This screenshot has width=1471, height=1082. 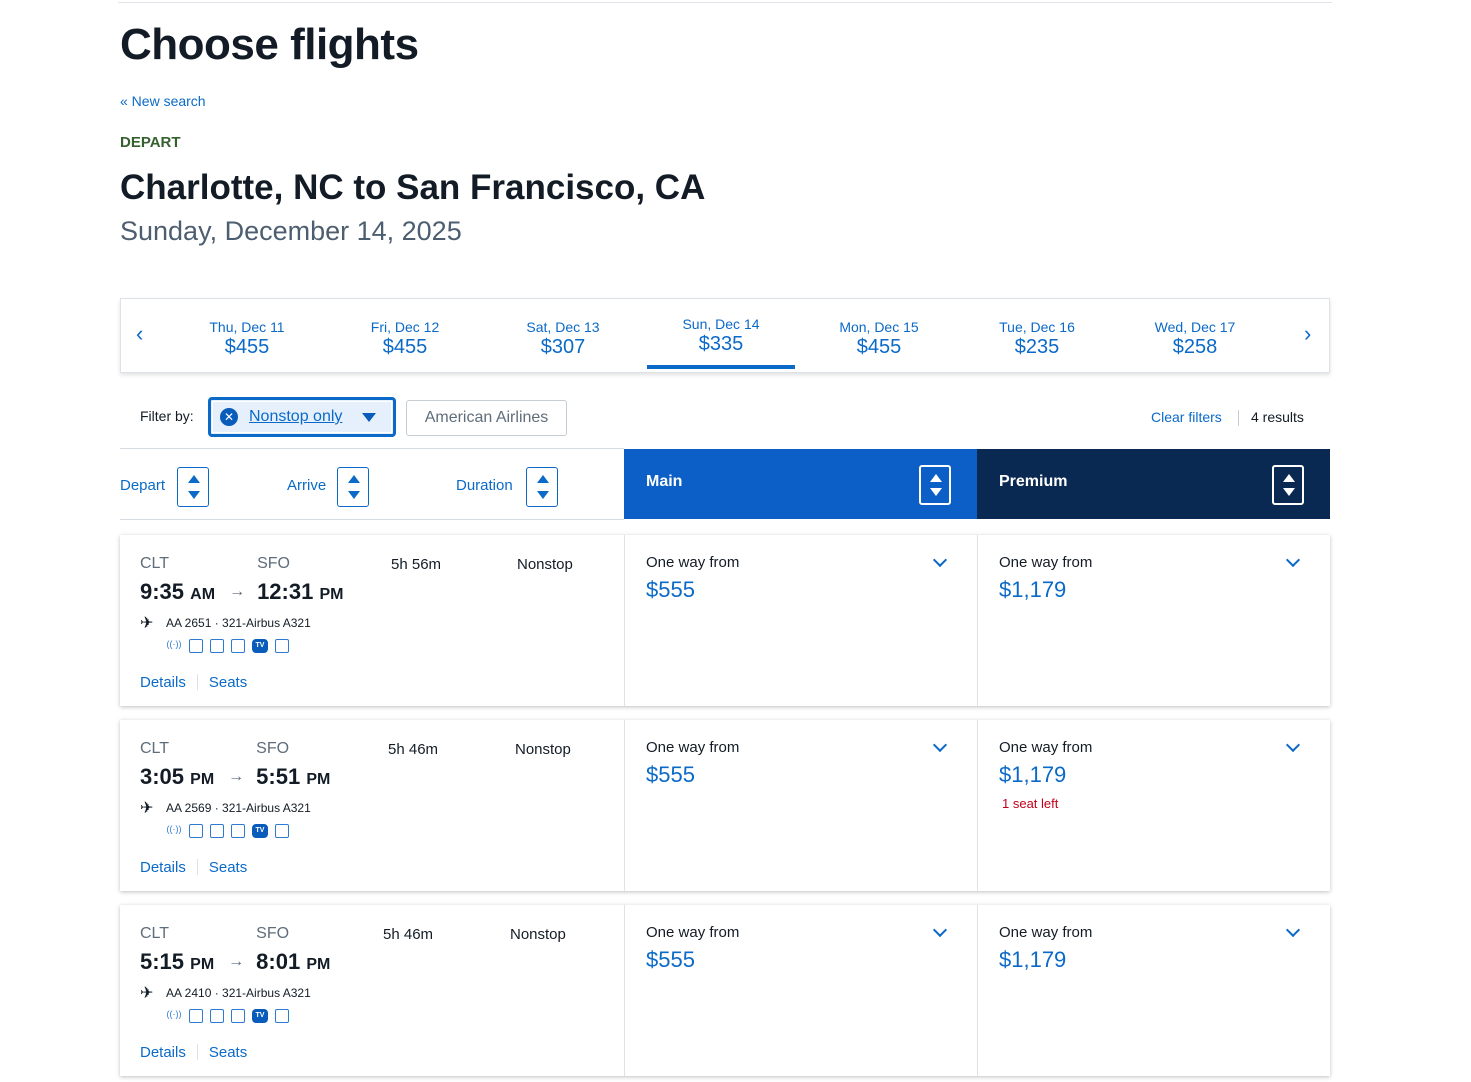 I want to click on clear-filters-link: Clear filters, so click(x=1186, y=417).